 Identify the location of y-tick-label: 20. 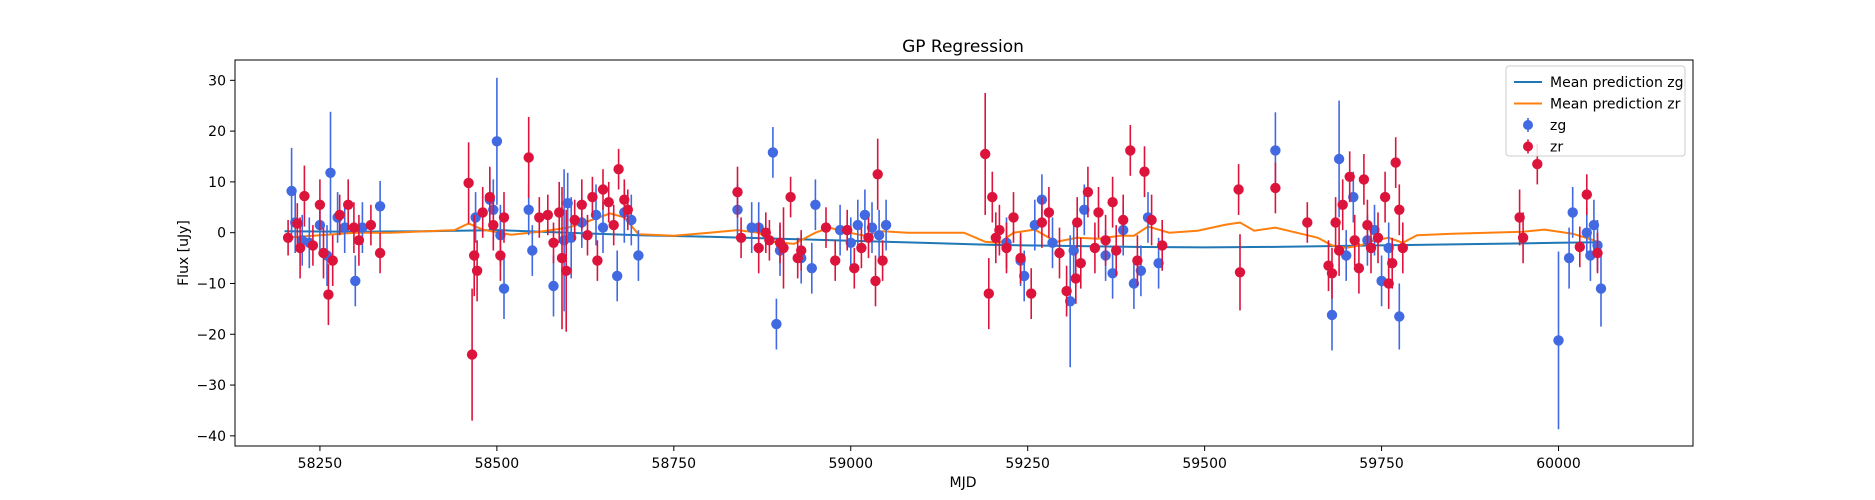
(217, 132).